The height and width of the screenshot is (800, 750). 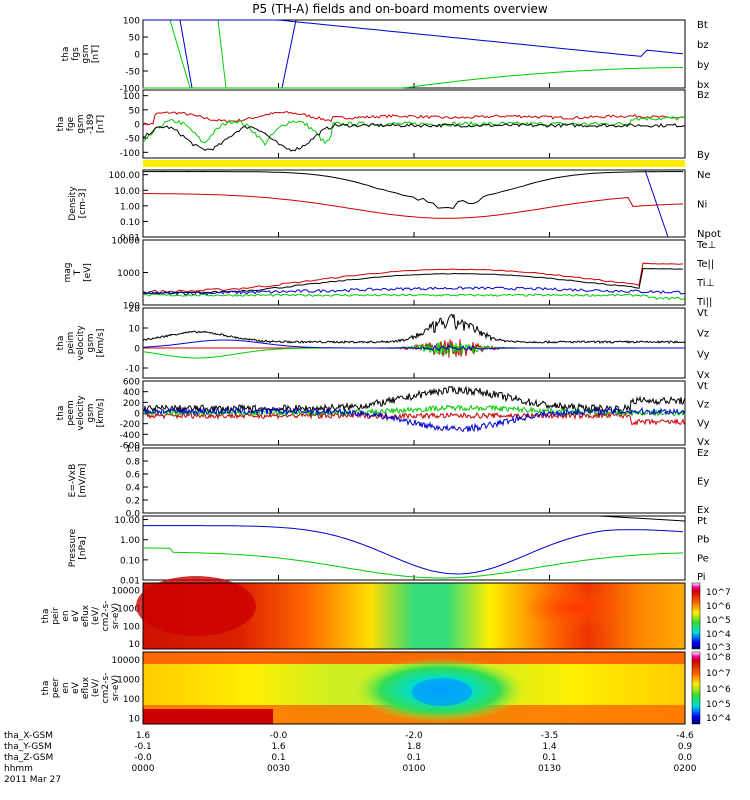 What do you see at coordinates (718, 719) in the screenshot?
I see `colorbar-label: 10^4` at bounding box center [718, 719].